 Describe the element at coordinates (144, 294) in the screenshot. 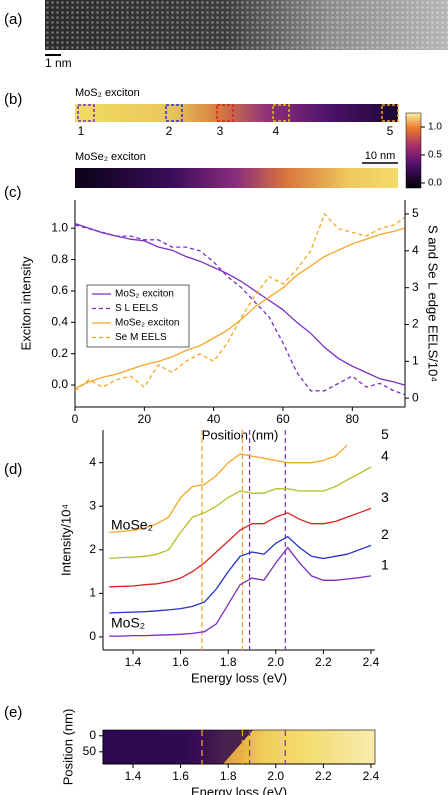

I see `legend-label: MoS₂ exciton` at that location.